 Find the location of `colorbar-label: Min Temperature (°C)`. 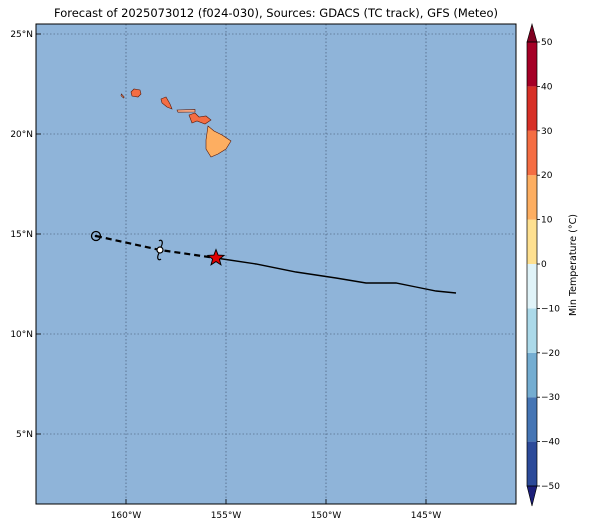

colorbar-label: Min Temperature (°C) is located at coordinates (573, 265).